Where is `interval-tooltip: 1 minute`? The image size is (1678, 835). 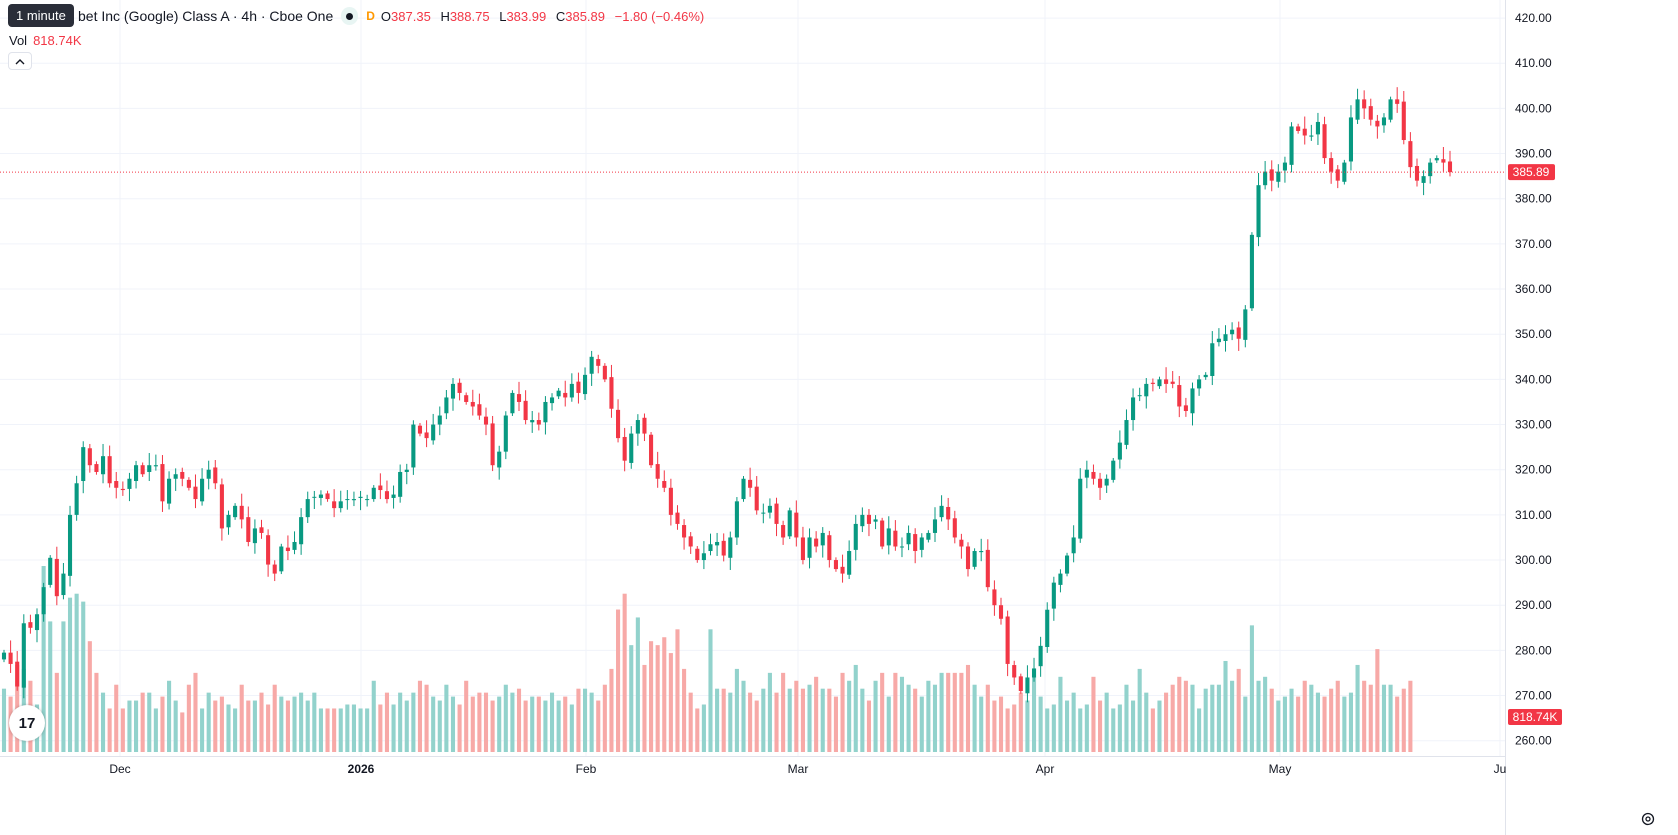 interval-tooltip: 1 minute is located at coordinates (41, 15).